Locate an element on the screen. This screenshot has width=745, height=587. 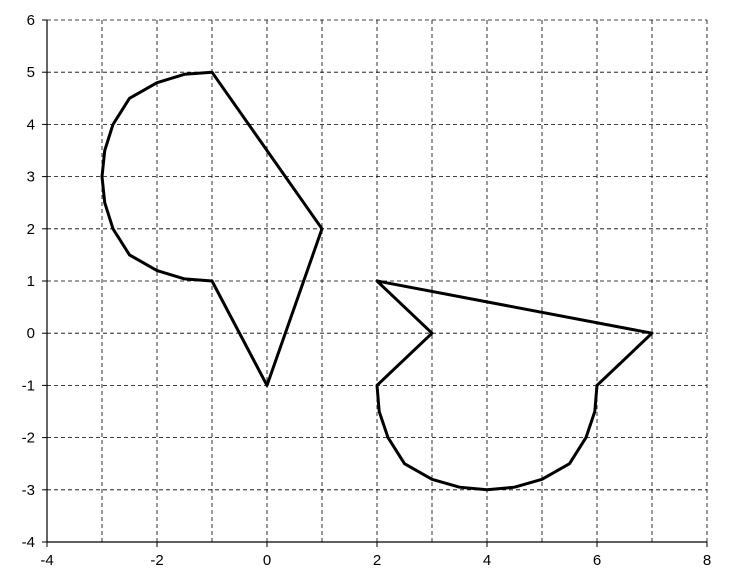
y-tick-label: 6 is located at coordinates (31, 20).